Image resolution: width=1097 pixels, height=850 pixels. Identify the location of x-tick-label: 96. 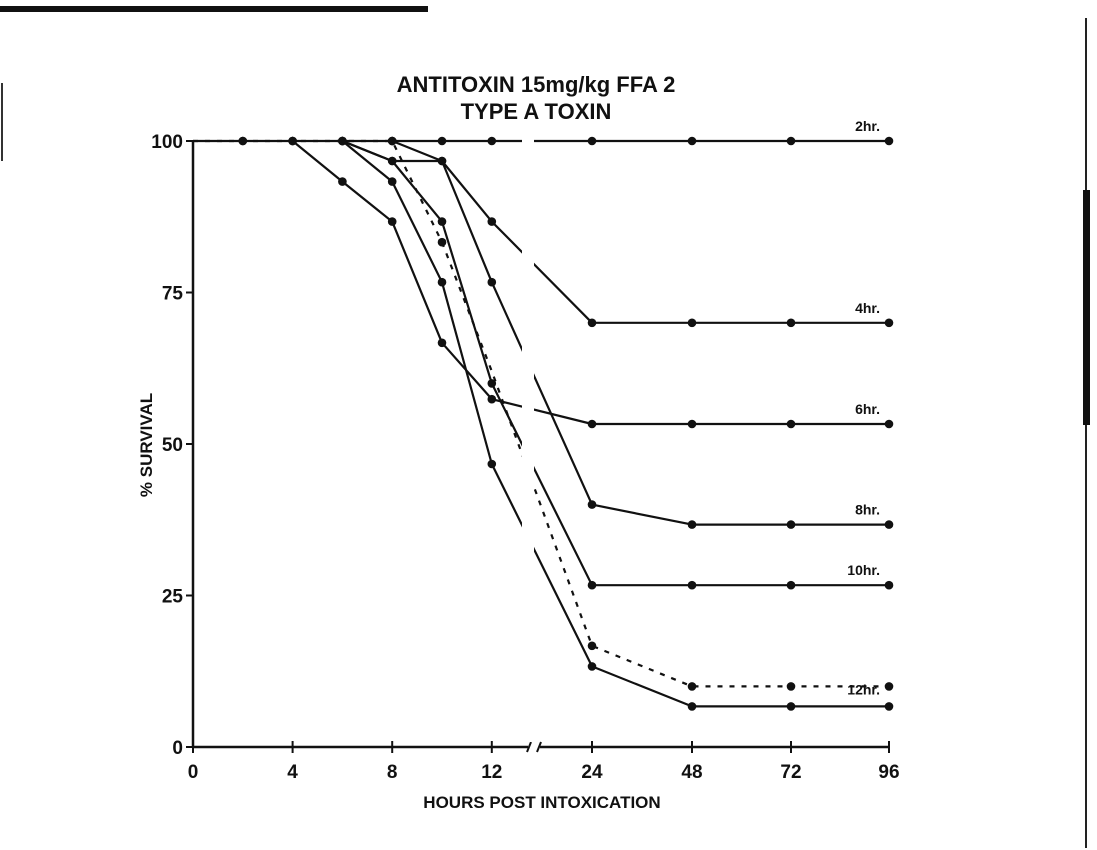
(888, 772).